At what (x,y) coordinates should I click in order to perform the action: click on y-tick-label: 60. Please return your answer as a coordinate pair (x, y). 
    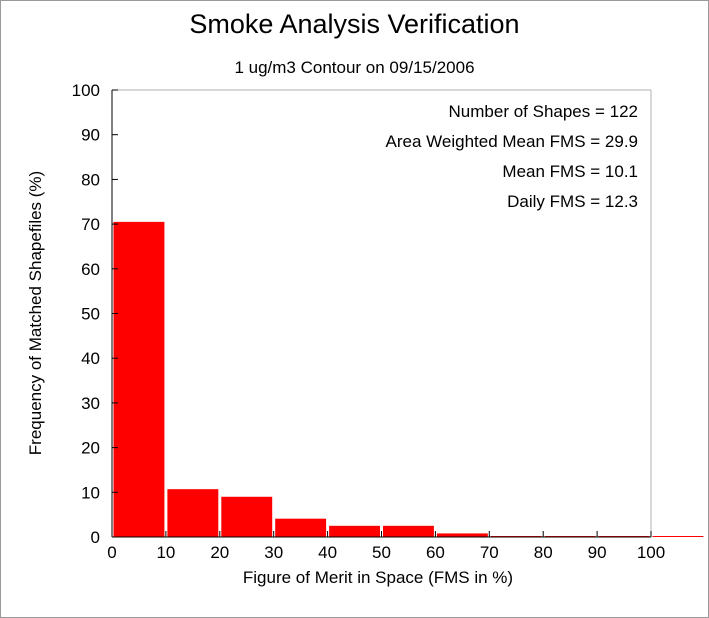
    Looking at the image, I should click on (90, 269).